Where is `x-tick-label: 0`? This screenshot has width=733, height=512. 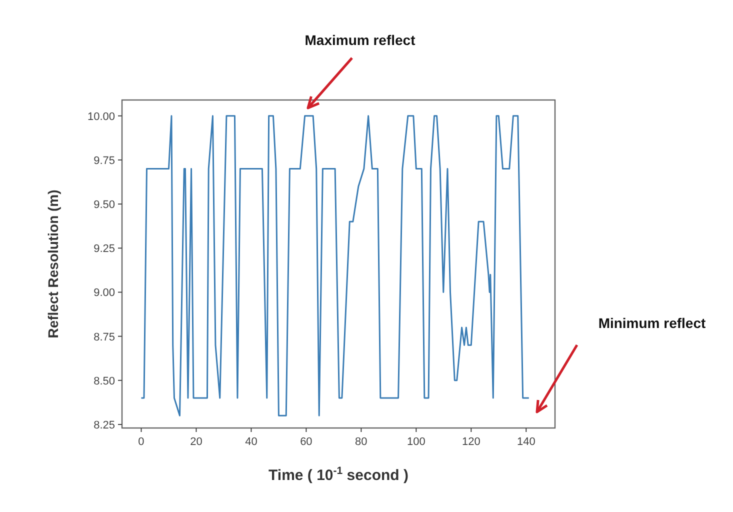
x-tick-label: 0 is located at coordinates (141, 442).